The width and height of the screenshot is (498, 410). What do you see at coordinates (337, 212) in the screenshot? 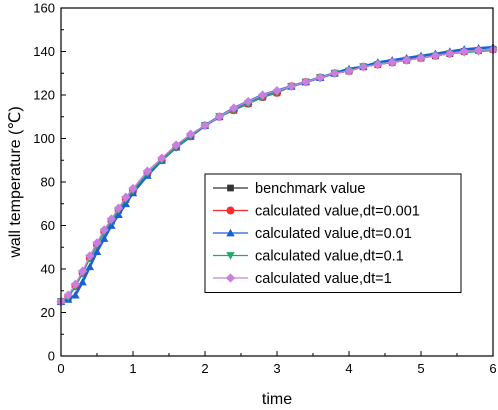
I see `legend-label: calculated value,dt=0.001` at bounding box center [337, 212].